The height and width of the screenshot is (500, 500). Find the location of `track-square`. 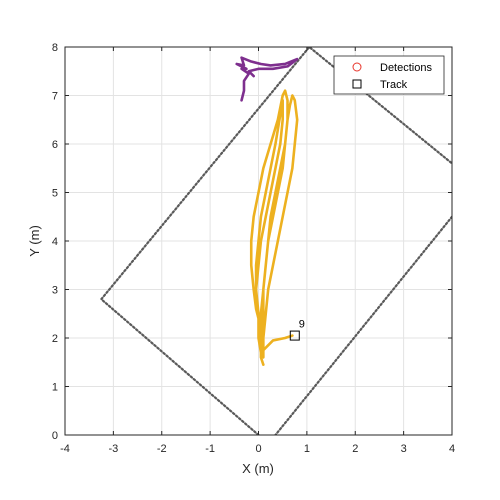

track-square is located at coordinates (294, 335).